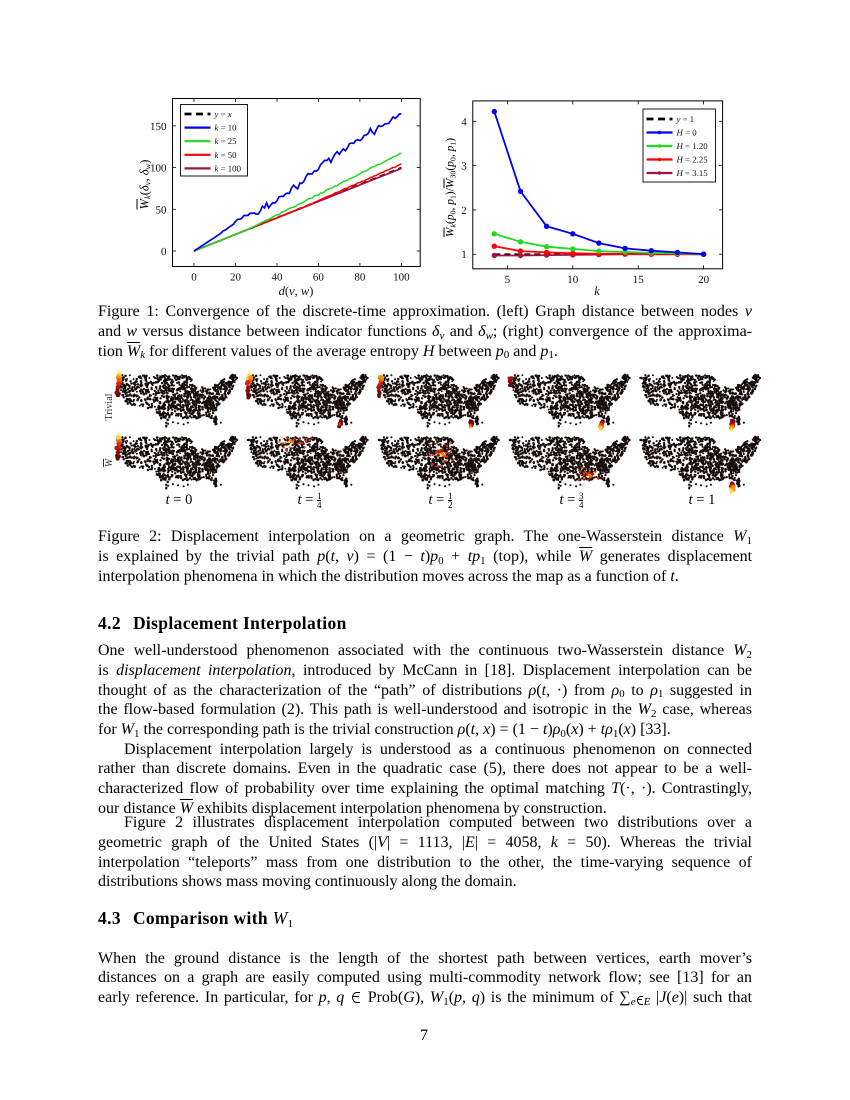 This screenshot has width=850, height=1100. I want to click on svg-text: k = 100, so click(228, 168).